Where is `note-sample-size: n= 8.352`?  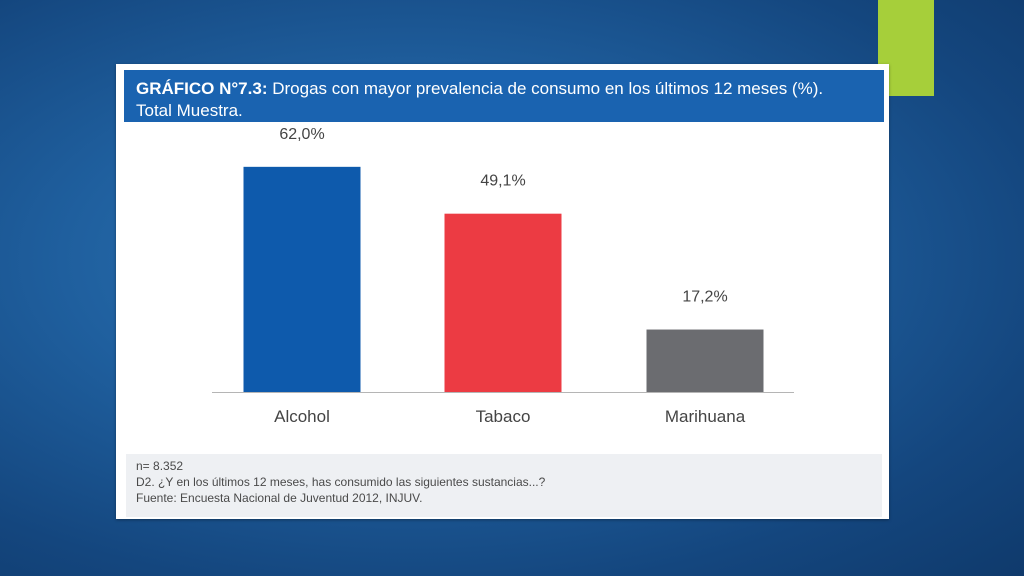
note-sample-size: n= 8.352 is located at coordinates (160, 466).